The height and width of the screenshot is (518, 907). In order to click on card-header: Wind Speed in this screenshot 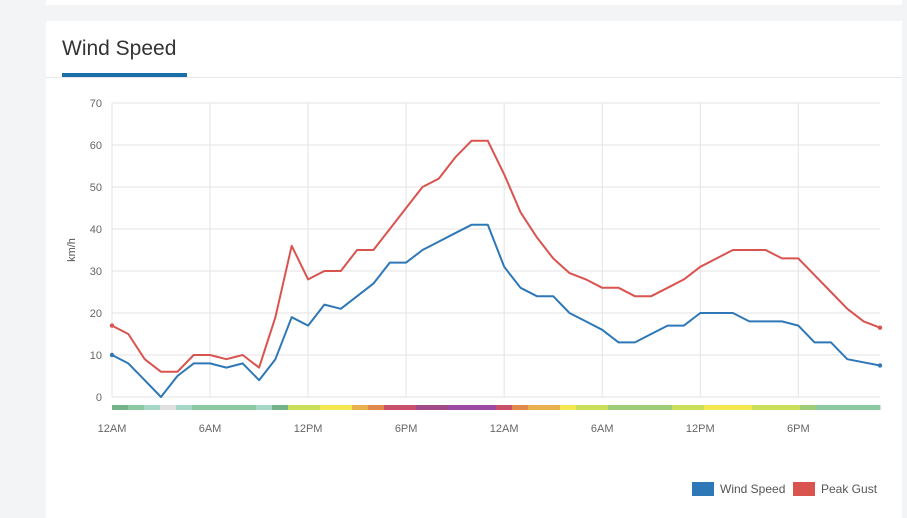, I will do `click(474, 49)`.